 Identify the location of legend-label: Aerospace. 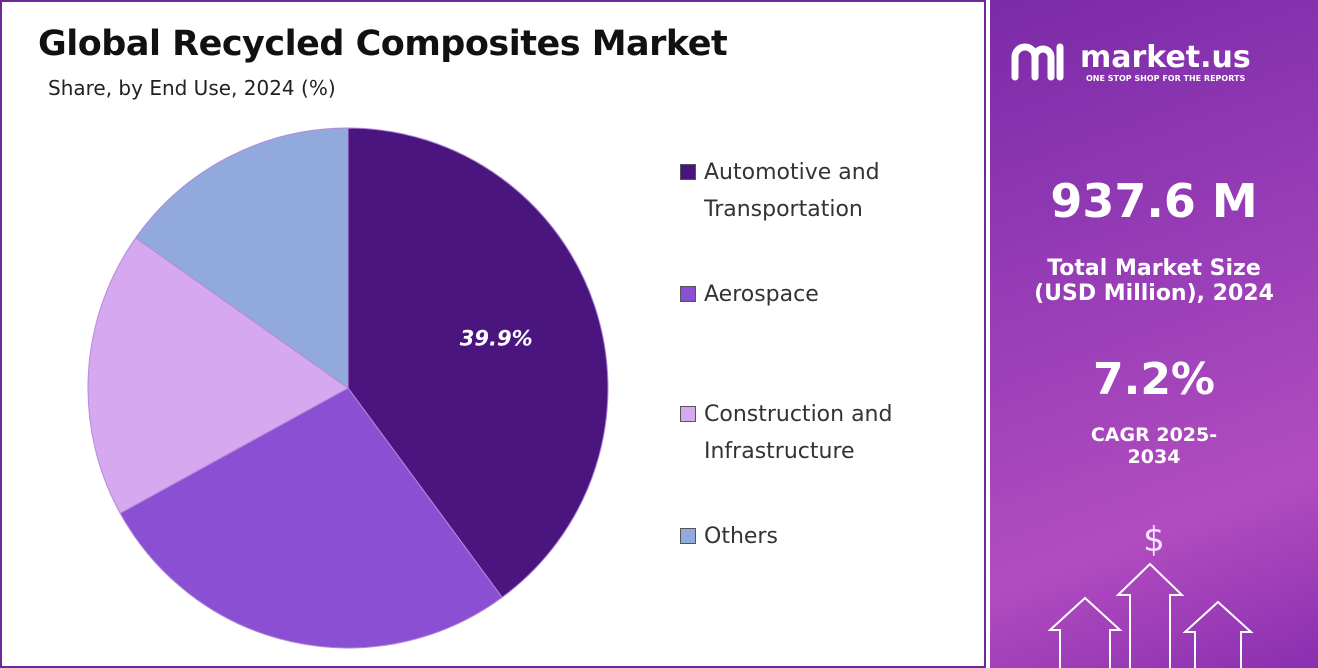
(761, 294).